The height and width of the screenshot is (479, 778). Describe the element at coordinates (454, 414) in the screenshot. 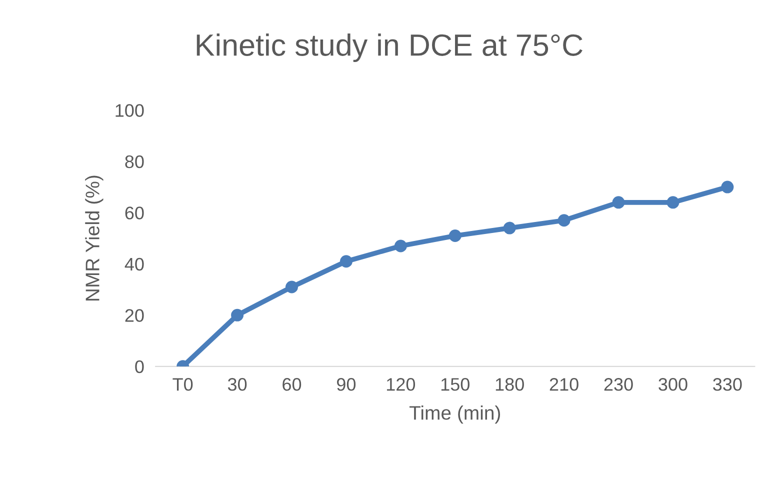

I see `x-axis-title: Time (min)` at that location.